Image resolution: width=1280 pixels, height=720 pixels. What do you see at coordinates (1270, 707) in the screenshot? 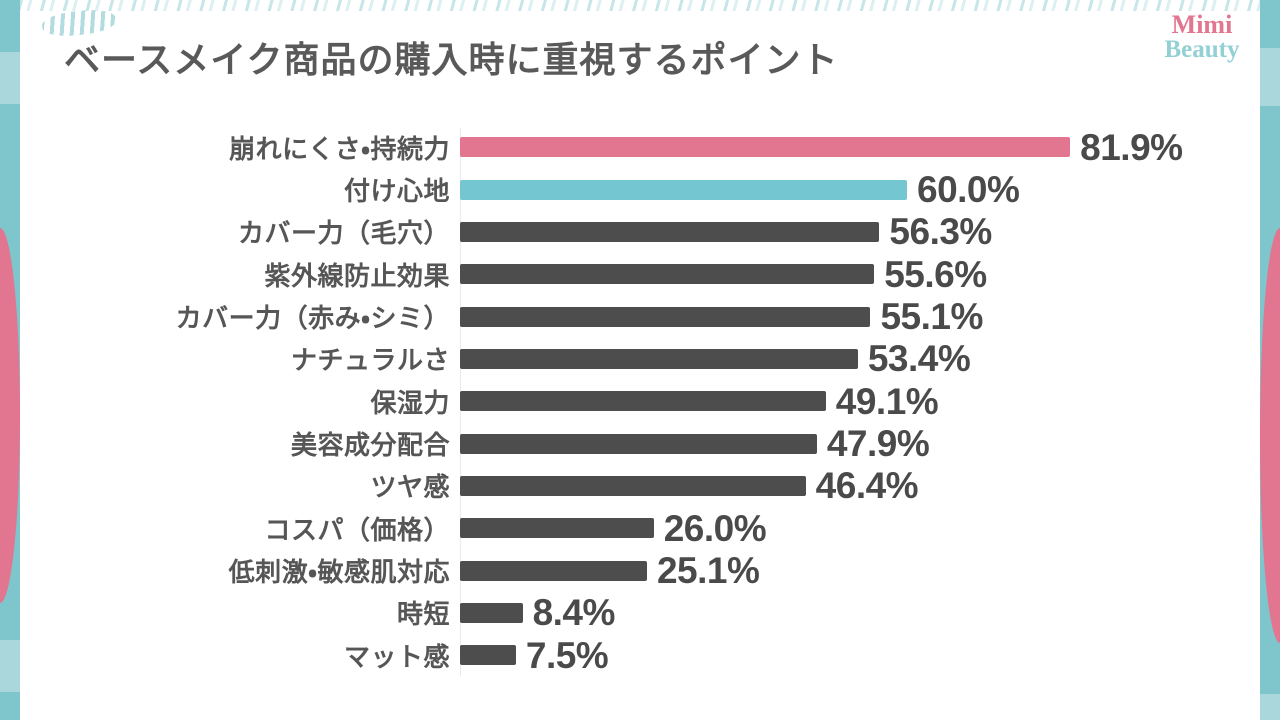
I see `right-border-light-band-bottom` at bounding box center [1270, 707].